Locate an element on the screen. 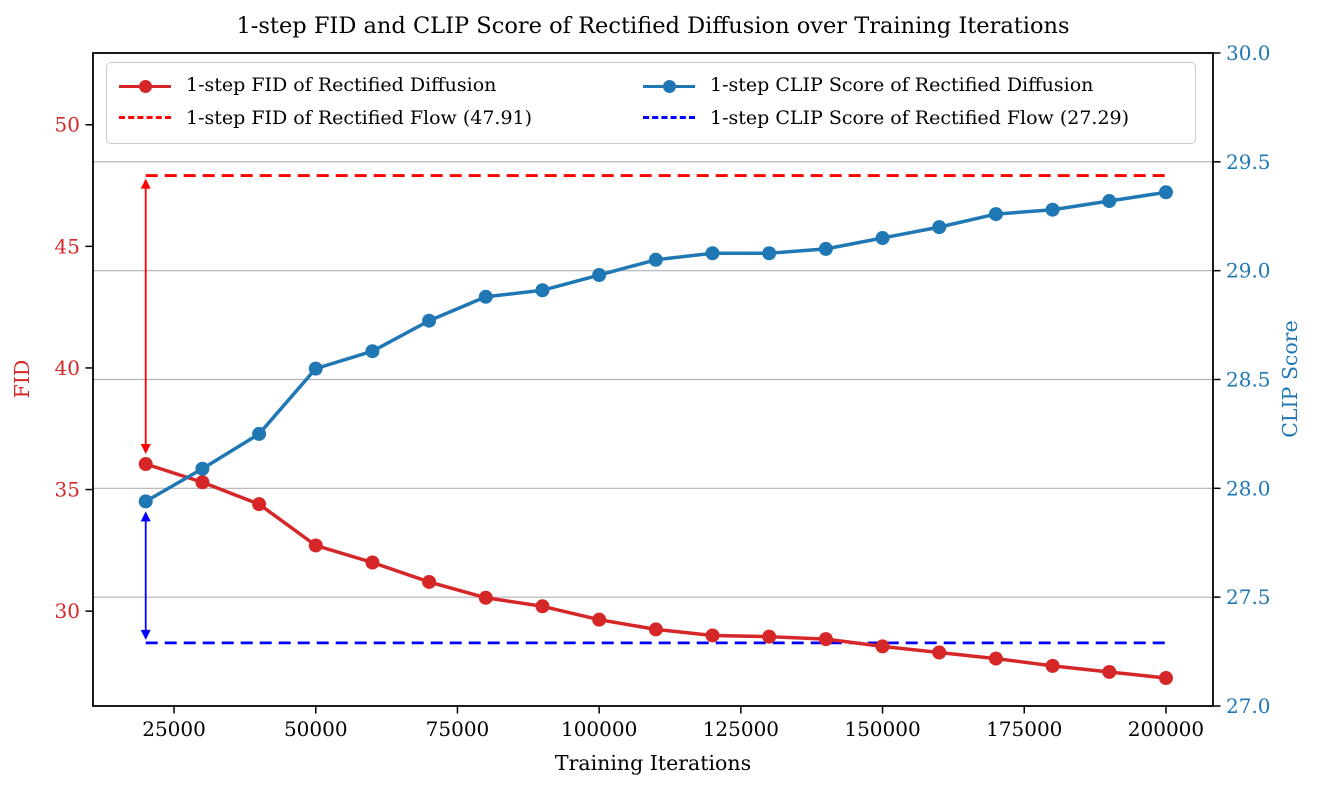 Image resolution: width=1329 pixels, height=797 pixels. fid-axis-label: FID is located at coordinates (22, 379).